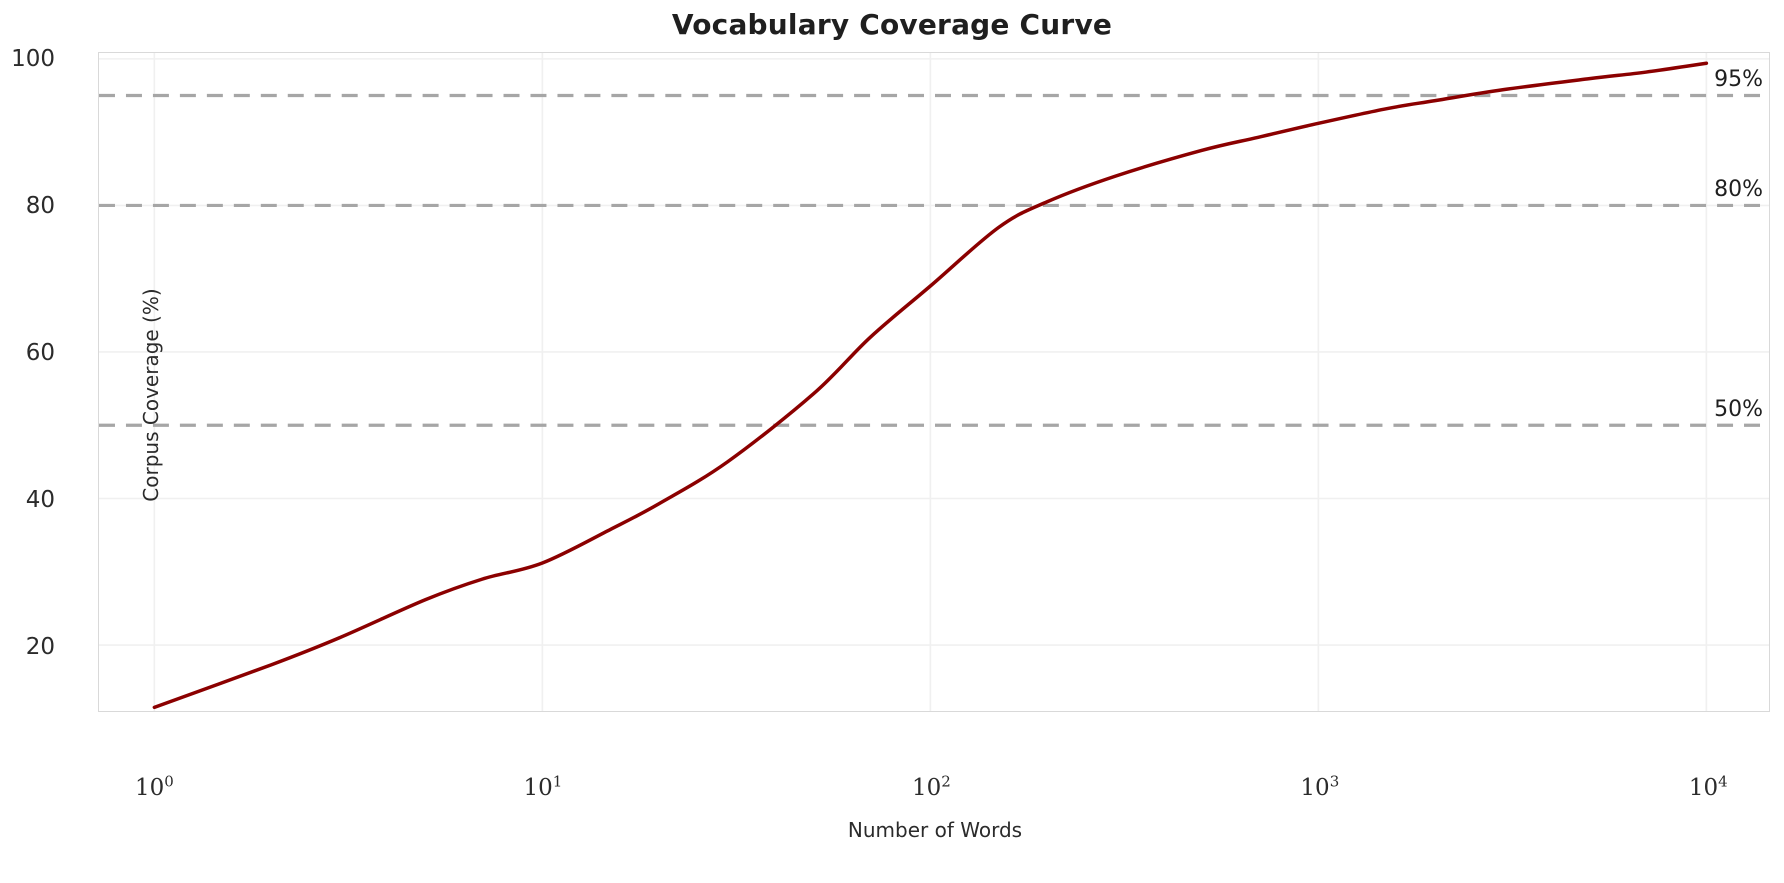 This screenshot has width=1784, height=883. I want to click on threshold-label: 50%, so click(1738, 410).